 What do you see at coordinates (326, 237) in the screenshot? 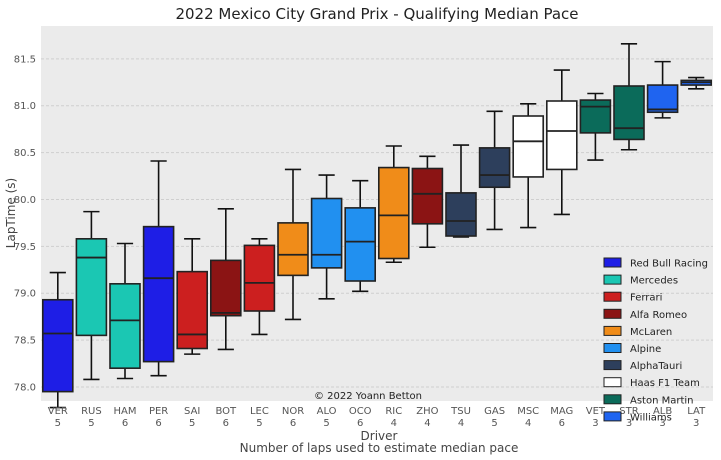
I see `box-alo` at bounding box center [326, 237].